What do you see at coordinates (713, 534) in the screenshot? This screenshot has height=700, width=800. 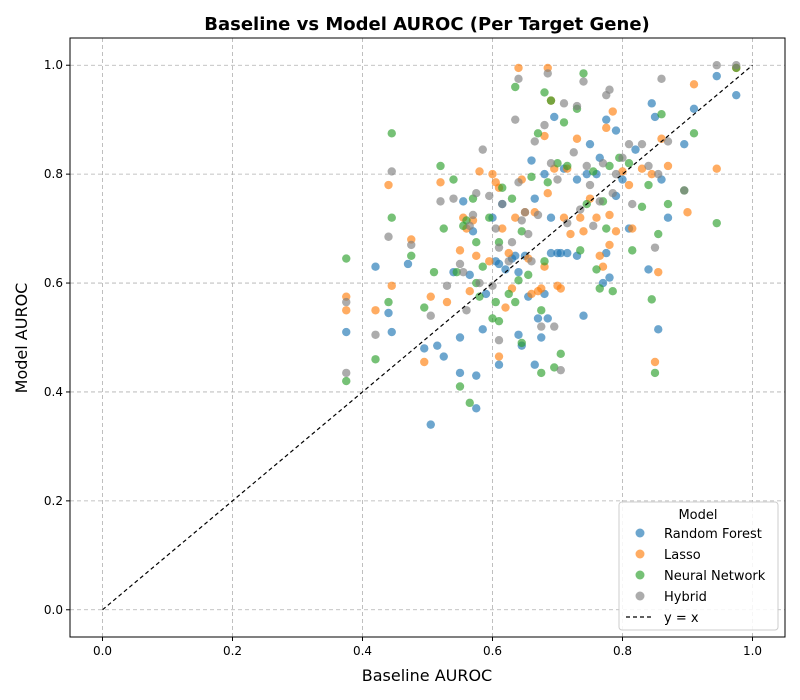 I see `legend-item-label: Random Forest` at bounding box center [713, 534].